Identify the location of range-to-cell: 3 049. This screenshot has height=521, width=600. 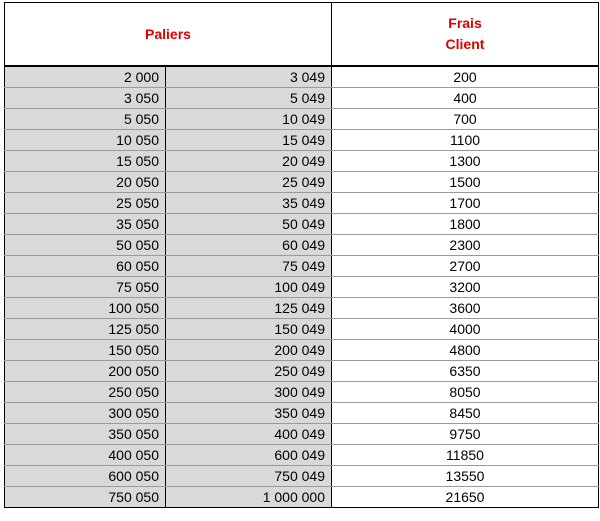
(248, 77).